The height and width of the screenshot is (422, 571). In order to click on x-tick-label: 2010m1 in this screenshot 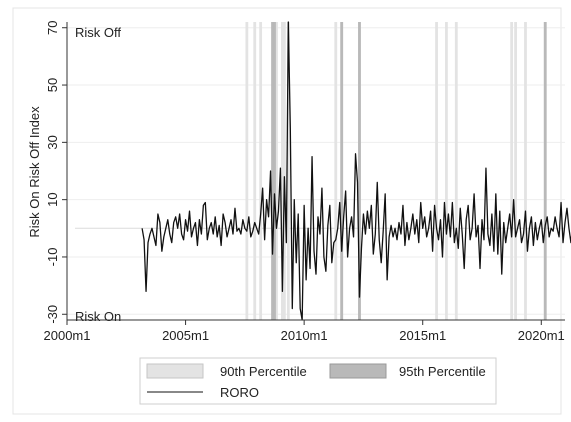, I will do `click(304, 335)`.